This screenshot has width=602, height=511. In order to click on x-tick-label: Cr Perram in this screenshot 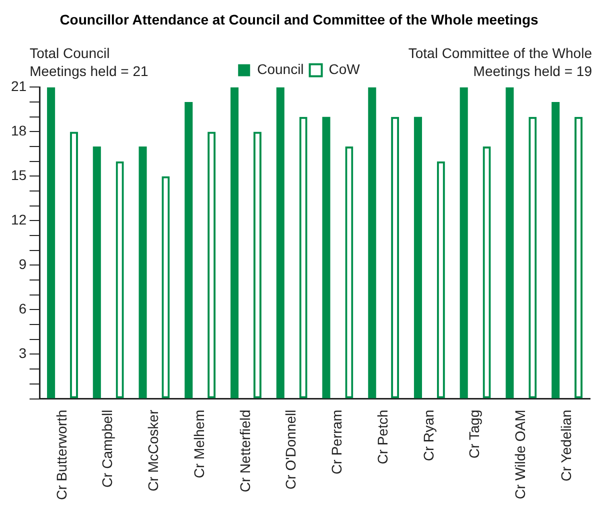, I will do `click(336, 442)`.